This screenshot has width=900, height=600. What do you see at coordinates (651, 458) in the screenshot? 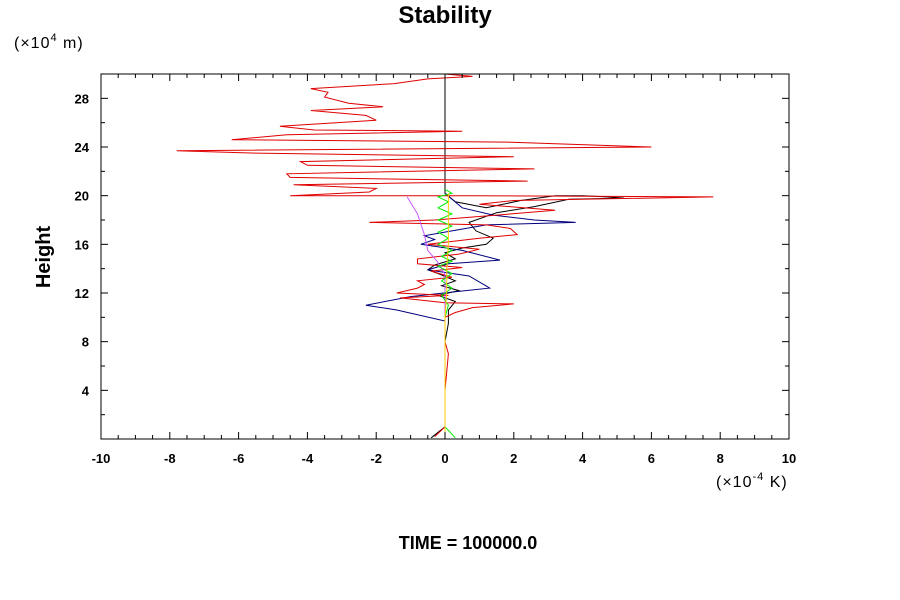
I see `x-tick-label: 6` at bounding box center [651, 458].